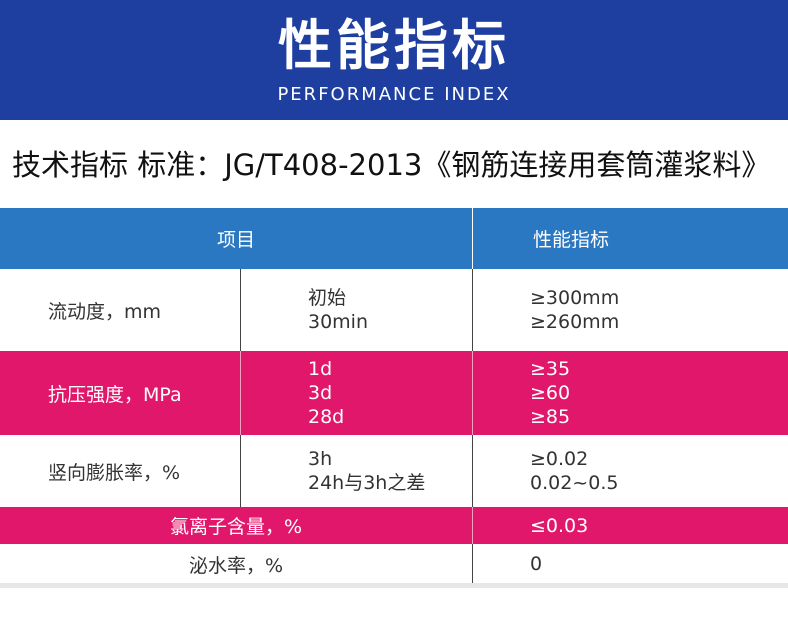 Image resolution: width=788 pixels, height=618 pixels. Describe the element at coordinates (559, 525) in the screenshot. I see `row-value: ≤0.03` at that location.